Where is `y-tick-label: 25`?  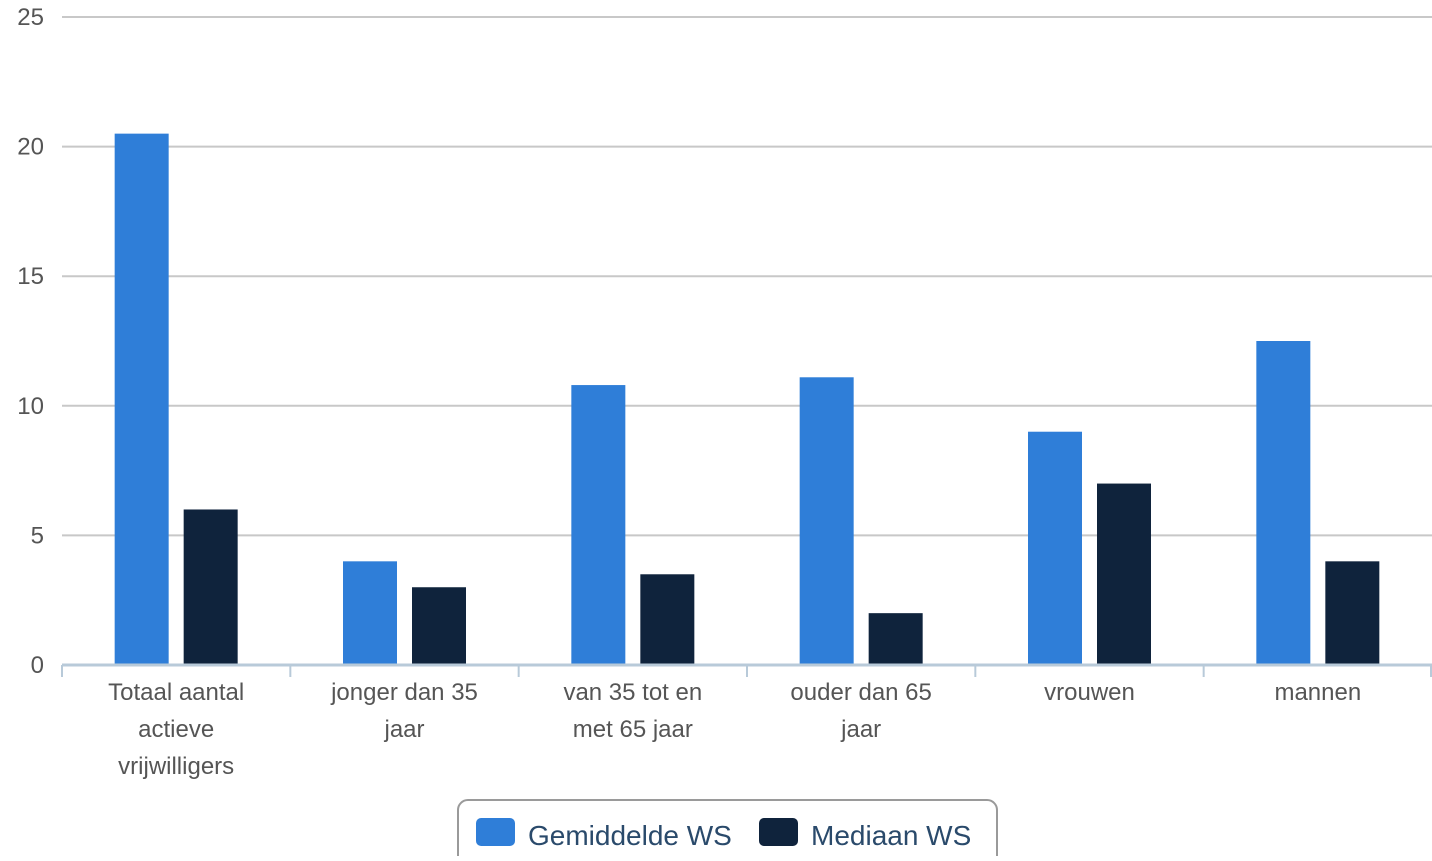 y-tick-label: 25 is located at coordinates (30, 17).